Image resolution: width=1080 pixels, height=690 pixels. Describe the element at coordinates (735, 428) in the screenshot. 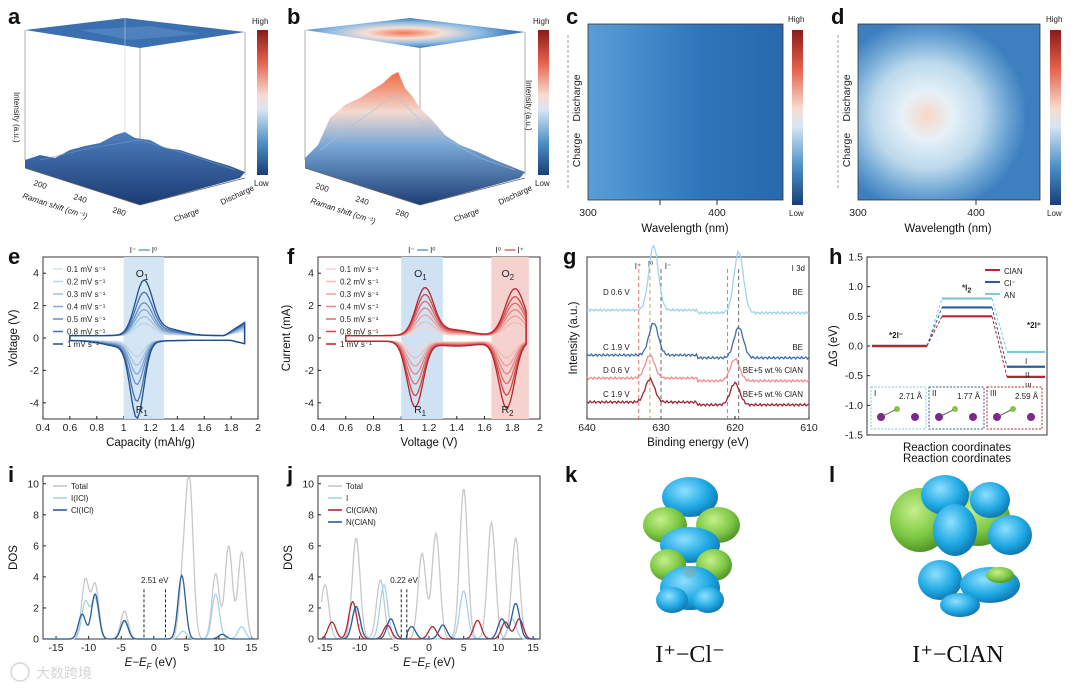

I see `x-tick-label: 620` at that location.